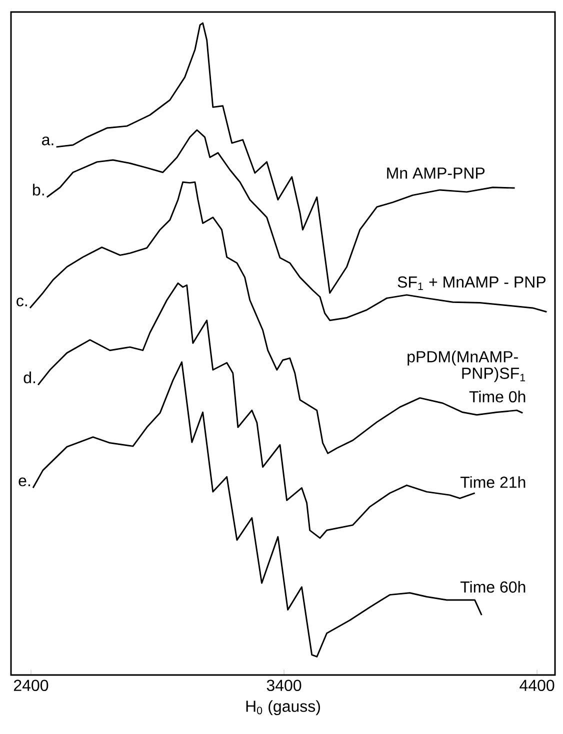 The width and height of the screenshot is (563, 734). I want to click on x-tick-label: 3400, so click(284, 686).